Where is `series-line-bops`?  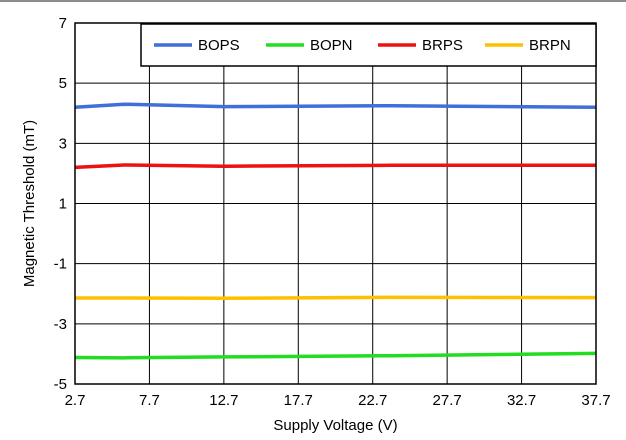 series-line-bops is located at coordinates (335, 105).